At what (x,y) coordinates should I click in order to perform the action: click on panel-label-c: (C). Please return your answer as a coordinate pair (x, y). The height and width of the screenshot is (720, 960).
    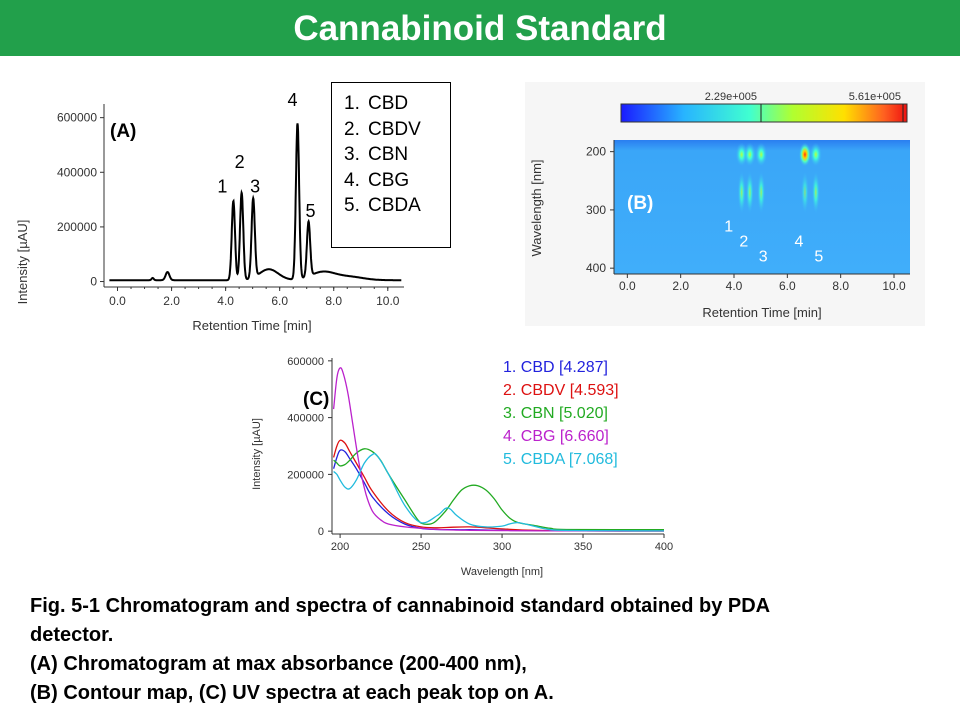
    Looking at the image, I should click on (316, 399).